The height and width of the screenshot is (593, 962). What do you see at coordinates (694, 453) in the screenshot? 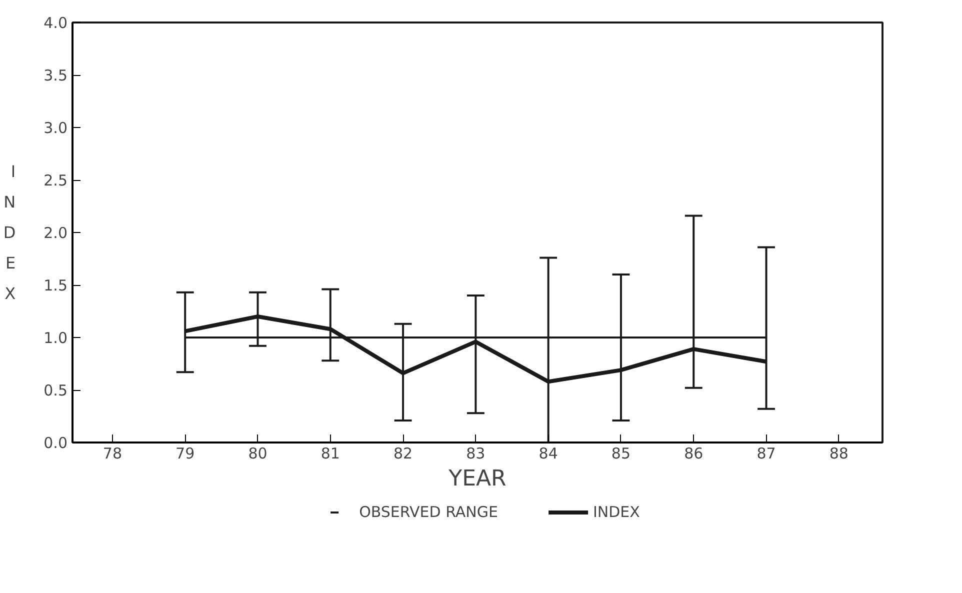
I see `x-tick-label: 86` at bounding box center [694, 453].